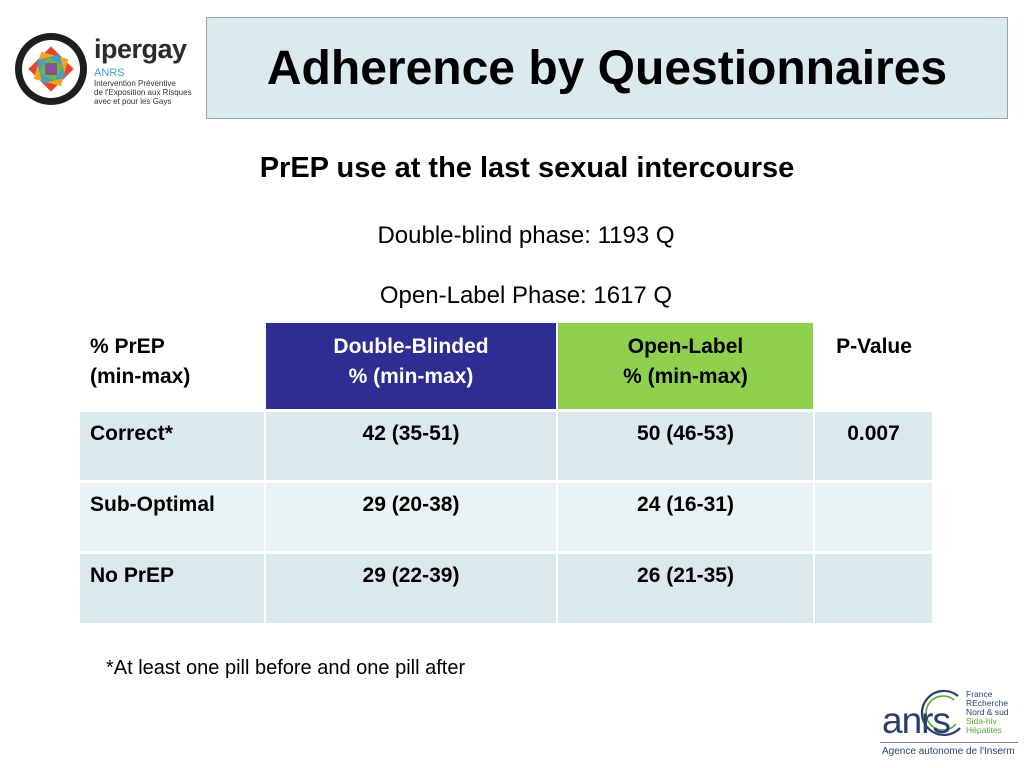 Image resolution: width=1024 pixels, height=768 pixels. Describe the element at coordinates (173, 444) in the screenshot. I see `row-label: Correct*` at that location.